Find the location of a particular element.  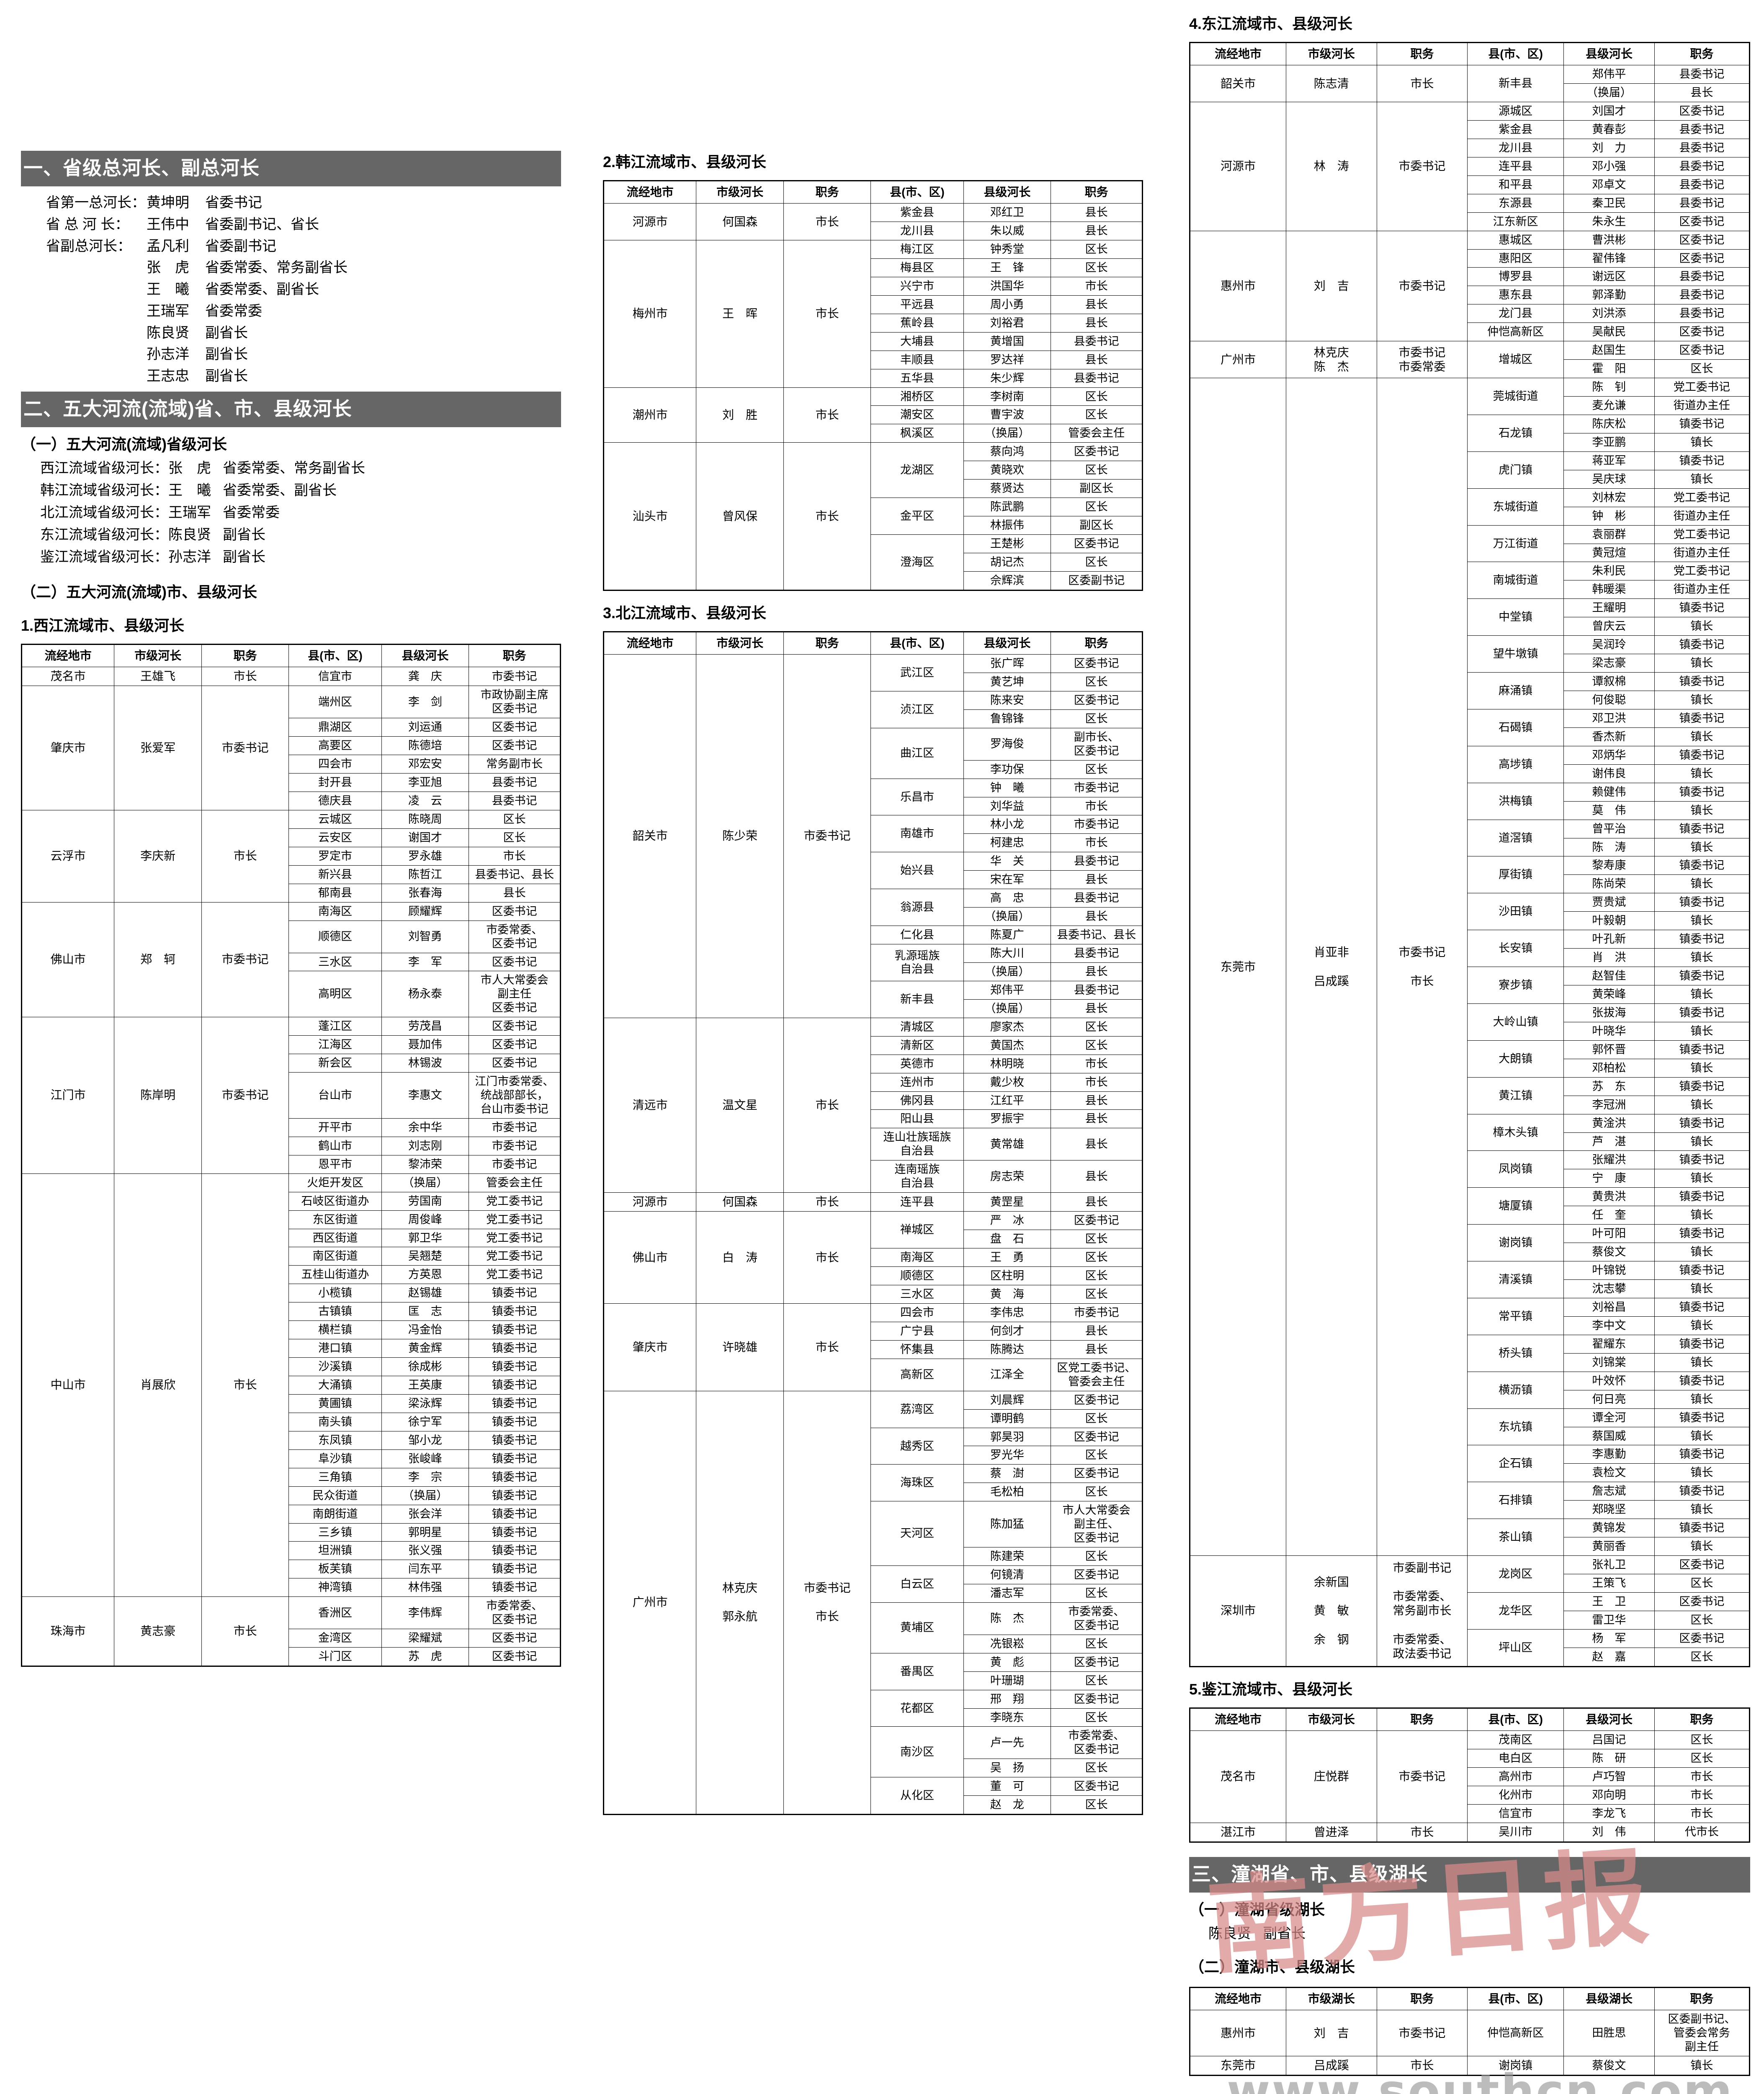

county-cell: 南雄市 is located at coordinates (917, 834).